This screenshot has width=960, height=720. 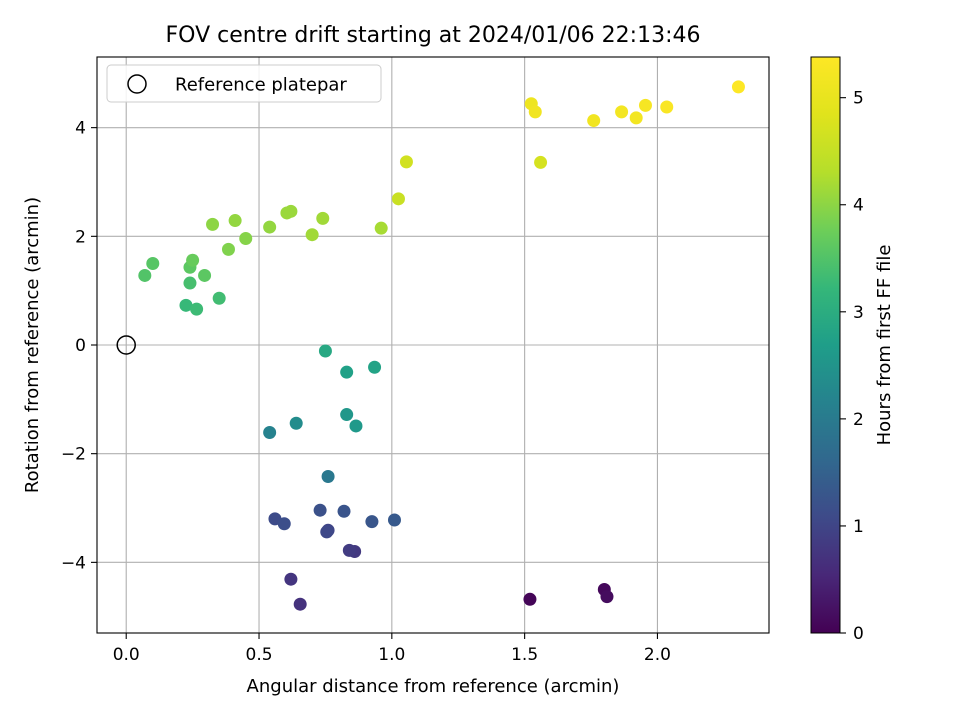 I want to click on colorbar-tick-label: 0, so click(x=858, y=634).